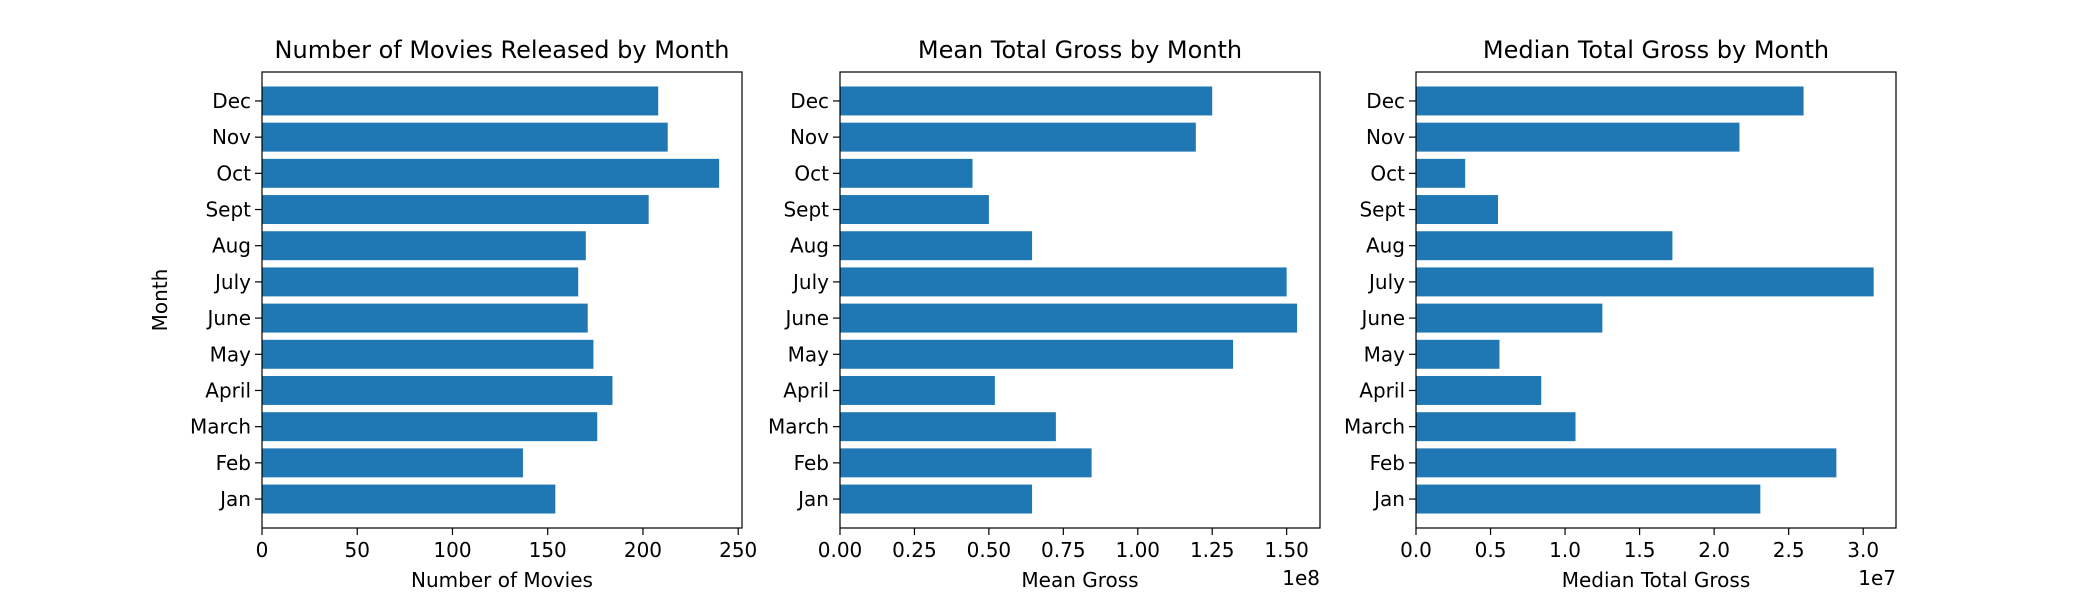  Describe the element at coordinates (1877, 578) in the screenshot. I see `x-offset-label: 1e7` at that location.